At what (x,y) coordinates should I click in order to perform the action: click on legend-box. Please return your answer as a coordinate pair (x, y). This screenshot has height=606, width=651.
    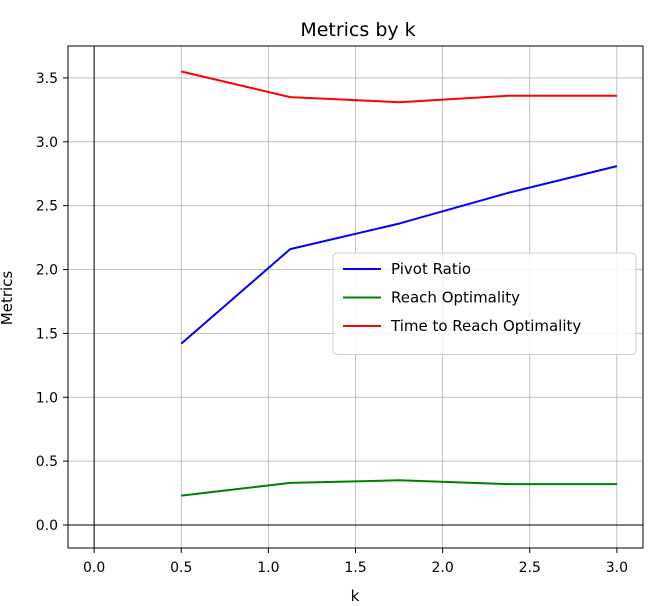
    Looking at the image, I should click on (484, 303).